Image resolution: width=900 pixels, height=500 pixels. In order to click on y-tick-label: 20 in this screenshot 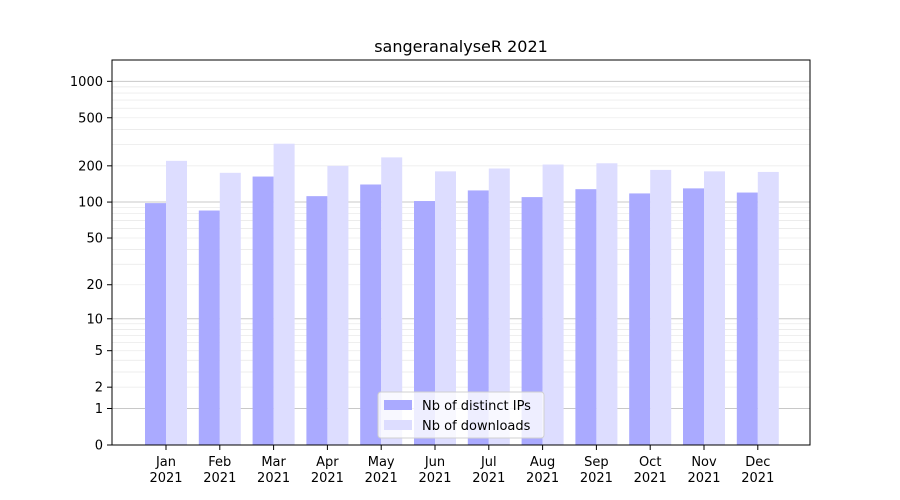, I will do `click(94, 285)`.